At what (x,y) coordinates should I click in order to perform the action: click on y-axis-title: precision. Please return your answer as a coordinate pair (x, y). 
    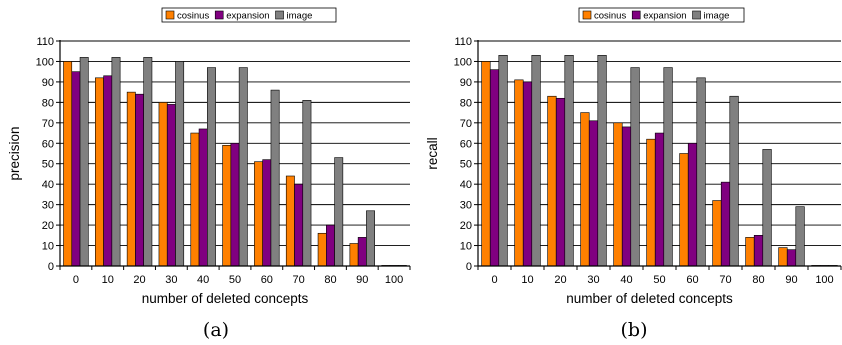
    Looking at the image, I should click on (14, 153).